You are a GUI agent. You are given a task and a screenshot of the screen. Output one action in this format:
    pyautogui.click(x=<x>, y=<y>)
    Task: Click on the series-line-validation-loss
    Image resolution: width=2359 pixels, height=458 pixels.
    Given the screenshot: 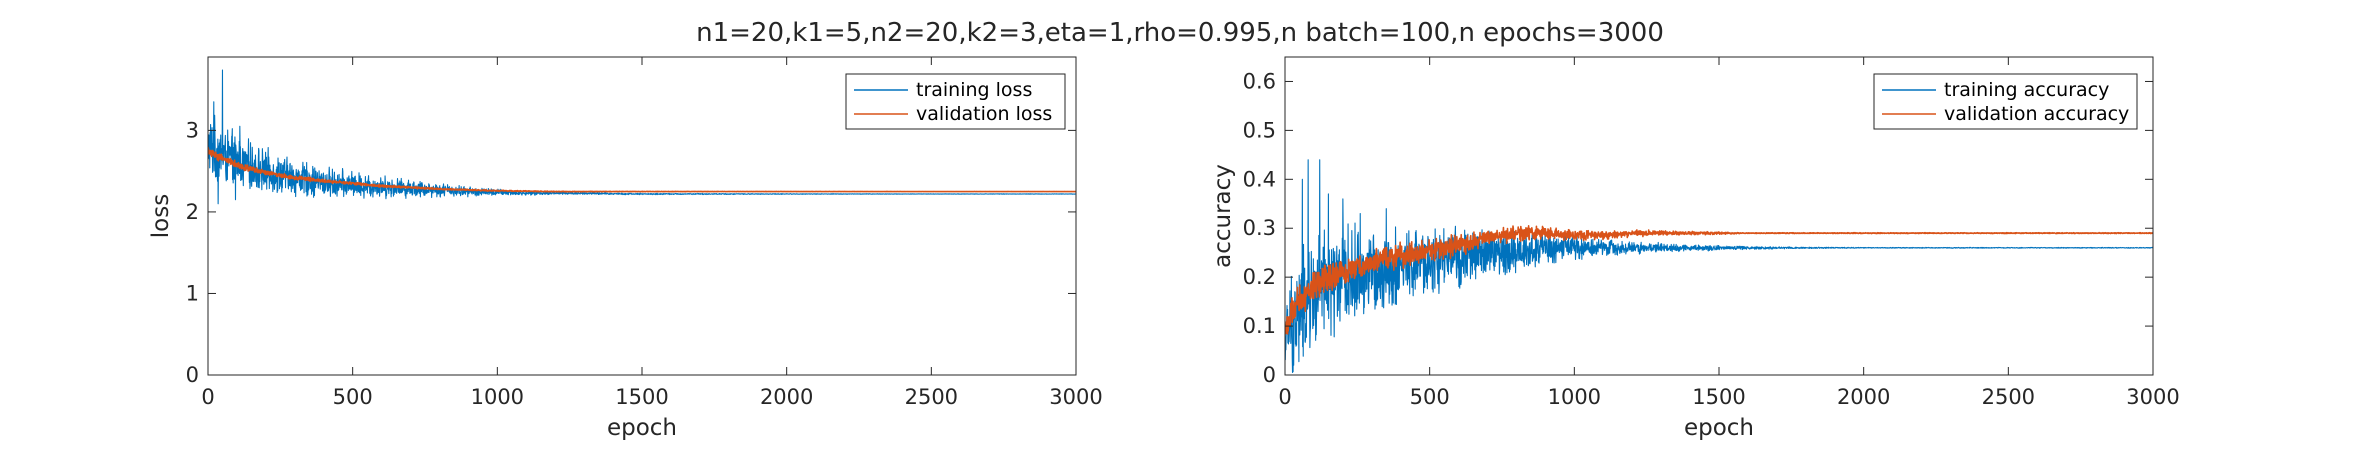 What is the action you would take?
    pyautogui.click(x=642, y=170)
    